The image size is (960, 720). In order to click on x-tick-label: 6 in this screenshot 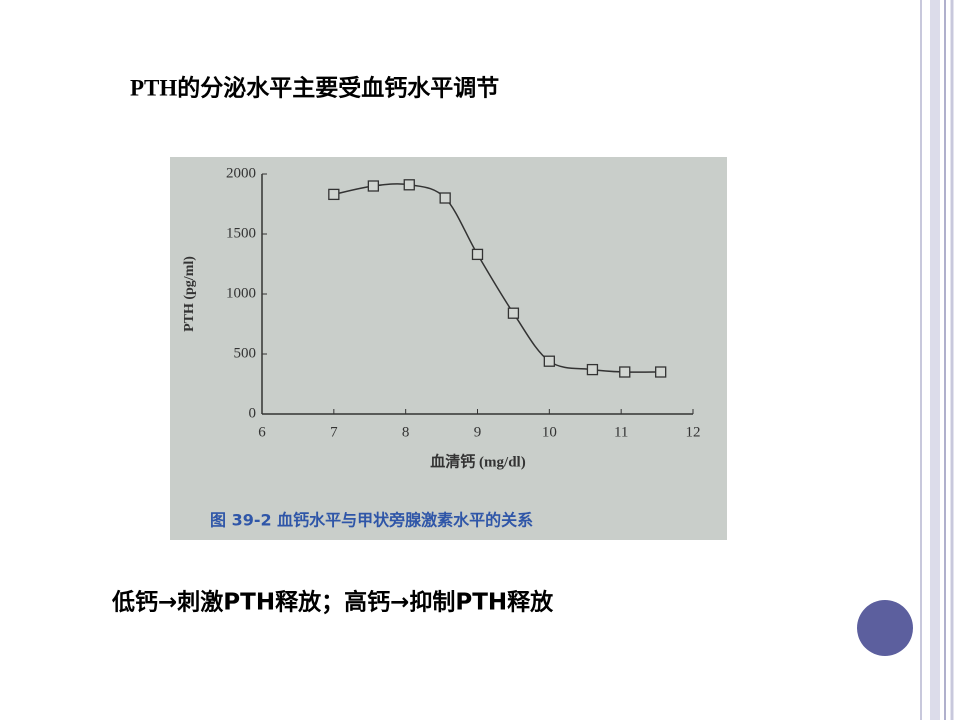, I will do `click(262, 432)`.